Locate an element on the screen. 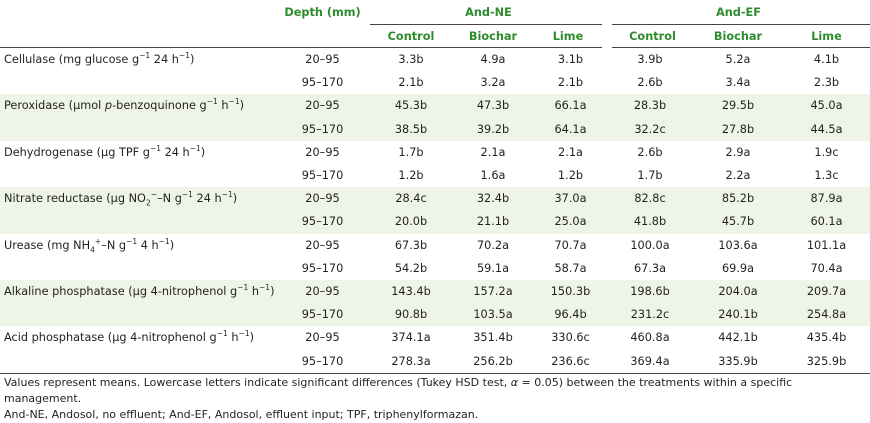  value-cell: 369.4a is located at coordinates (650, 361).